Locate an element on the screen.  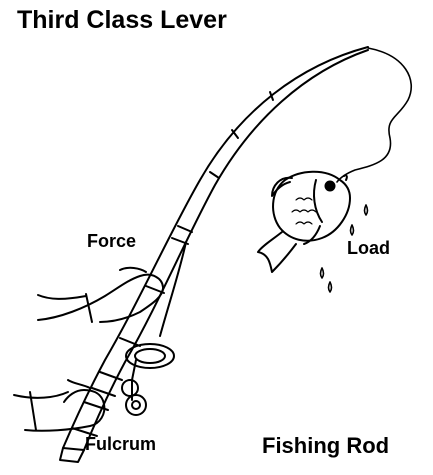
object-caption: Fishing Rod is located at coordinates (326, 445).